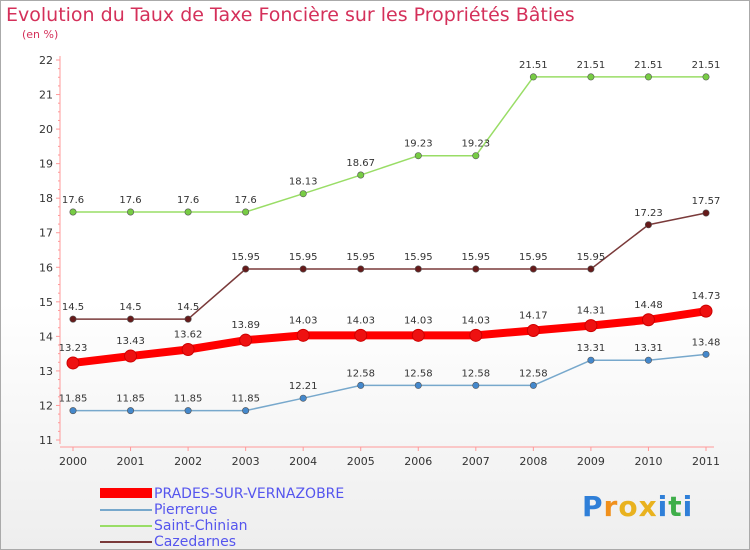 The height and width of the screenshot is (550, 750). Describe the element at coordinates (246, 461) in the screenshot. I see `x-tick-label: 2003` at that location.